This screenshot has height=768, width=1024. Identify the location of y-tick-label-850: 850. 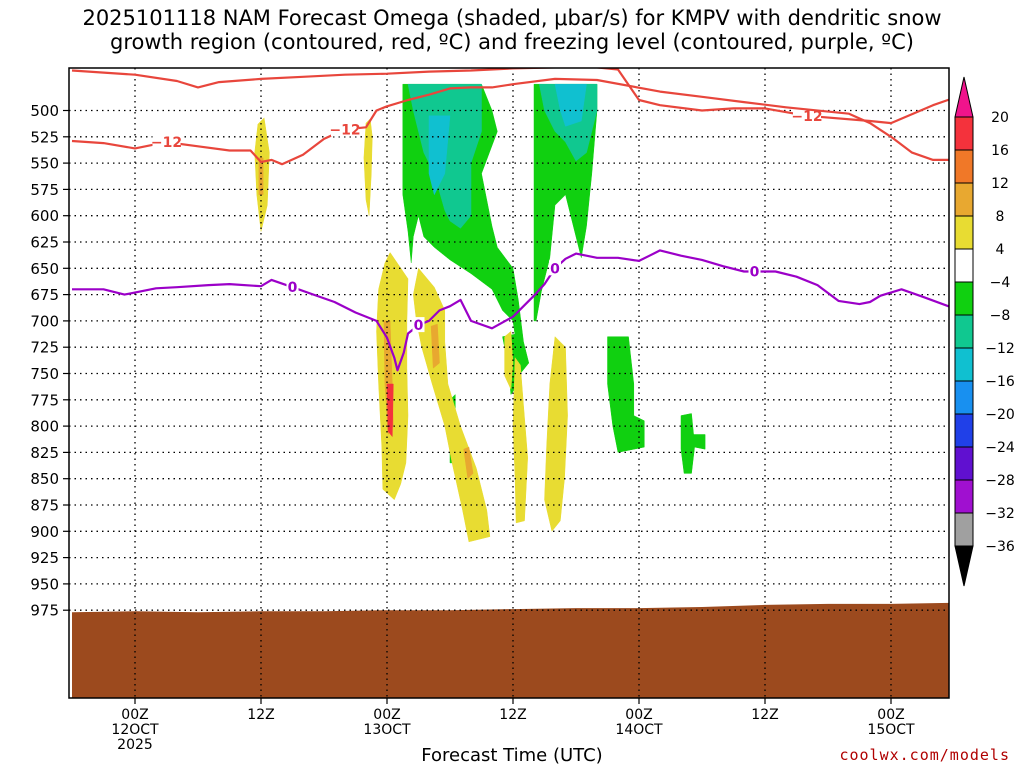
(44, 479).